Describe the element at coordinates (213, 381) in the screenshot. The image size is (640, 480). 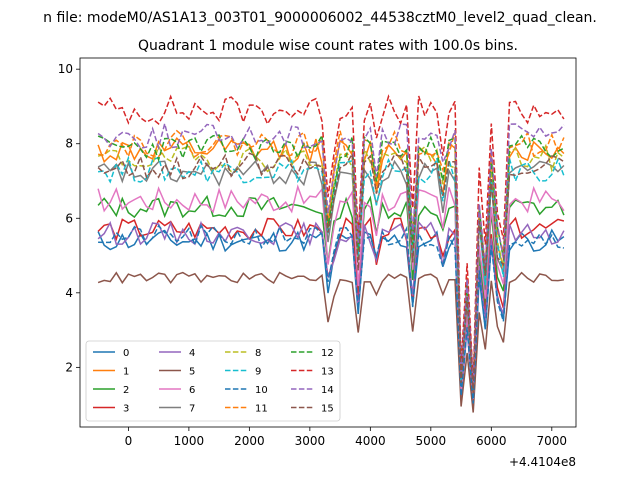
I see `legend-box` at that location.